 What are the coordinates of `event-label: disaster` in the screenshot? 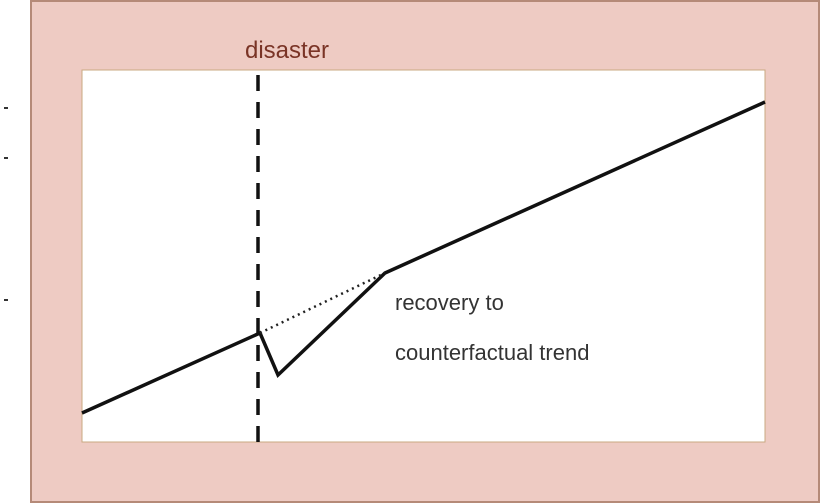 It's located at (287, 50).